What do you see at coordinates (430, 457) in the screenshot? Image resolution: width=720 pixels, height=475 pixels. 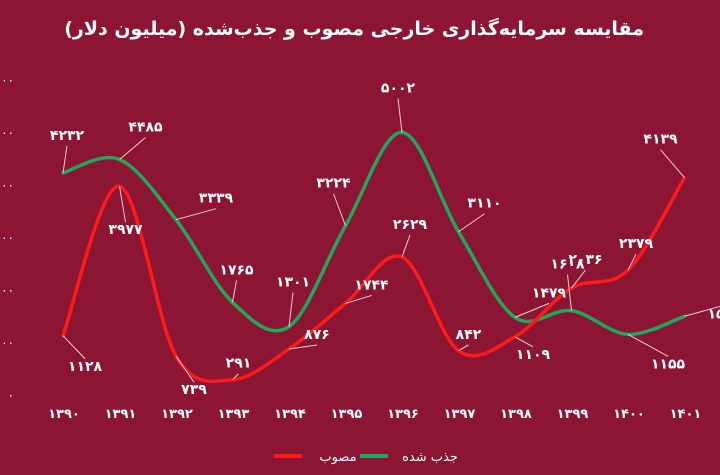 I see `legend-label: جذب شده` at bounding box center [430, 457].